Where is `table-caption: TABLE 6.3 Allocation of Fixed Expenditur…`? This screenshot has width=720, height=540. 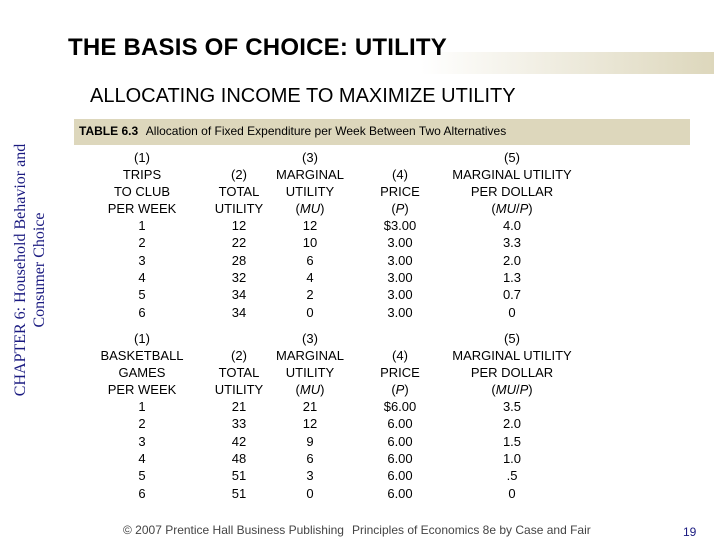 table-caption: TABLE 6.3 Allocation of Fixed Expenditur… is located at coordinates (292, 131).